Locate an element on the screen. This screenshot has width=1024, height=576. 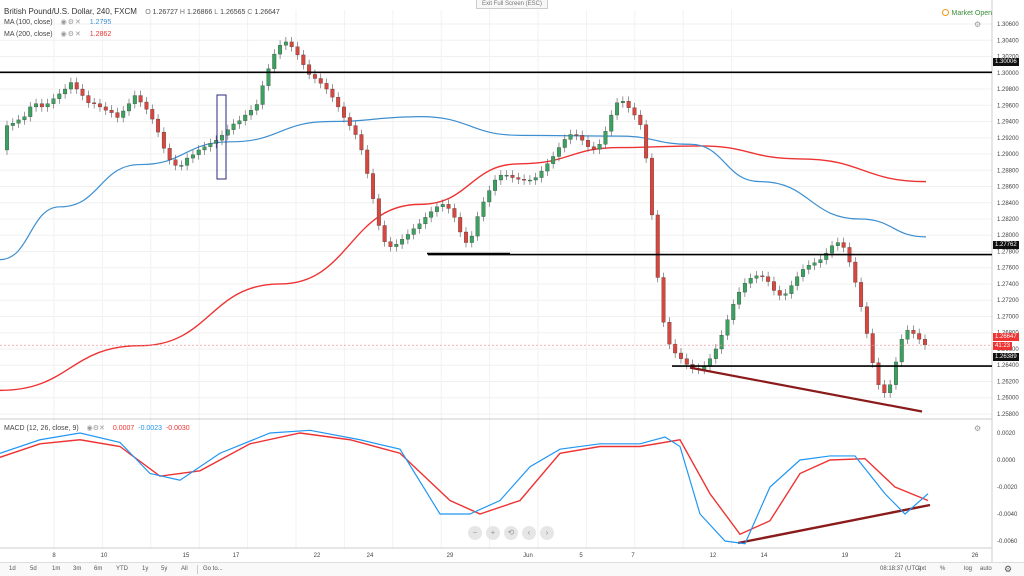
log-toggle: log is located at coordinates (968, 569).